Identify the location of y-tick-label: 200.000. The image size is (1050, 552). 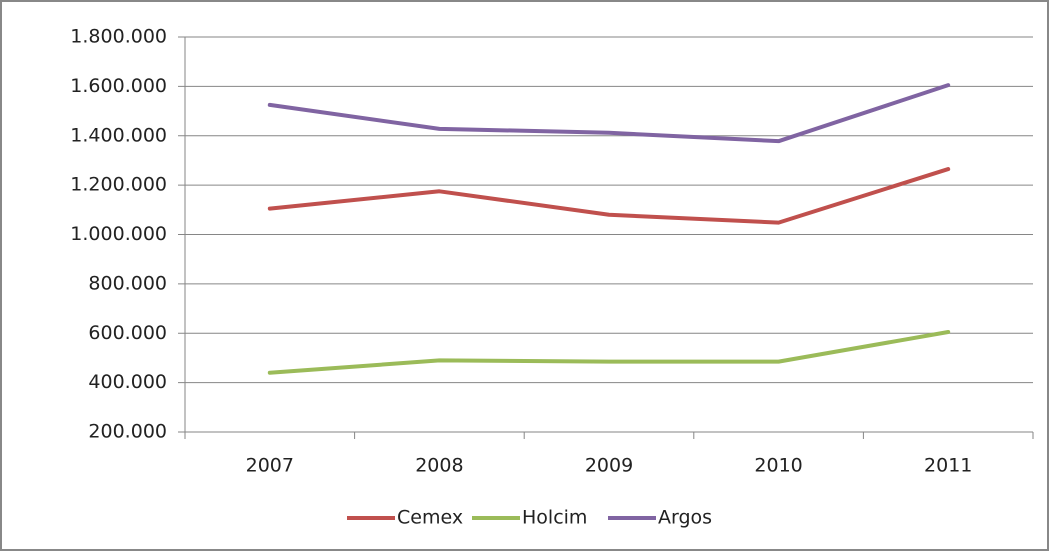
(127, 432).